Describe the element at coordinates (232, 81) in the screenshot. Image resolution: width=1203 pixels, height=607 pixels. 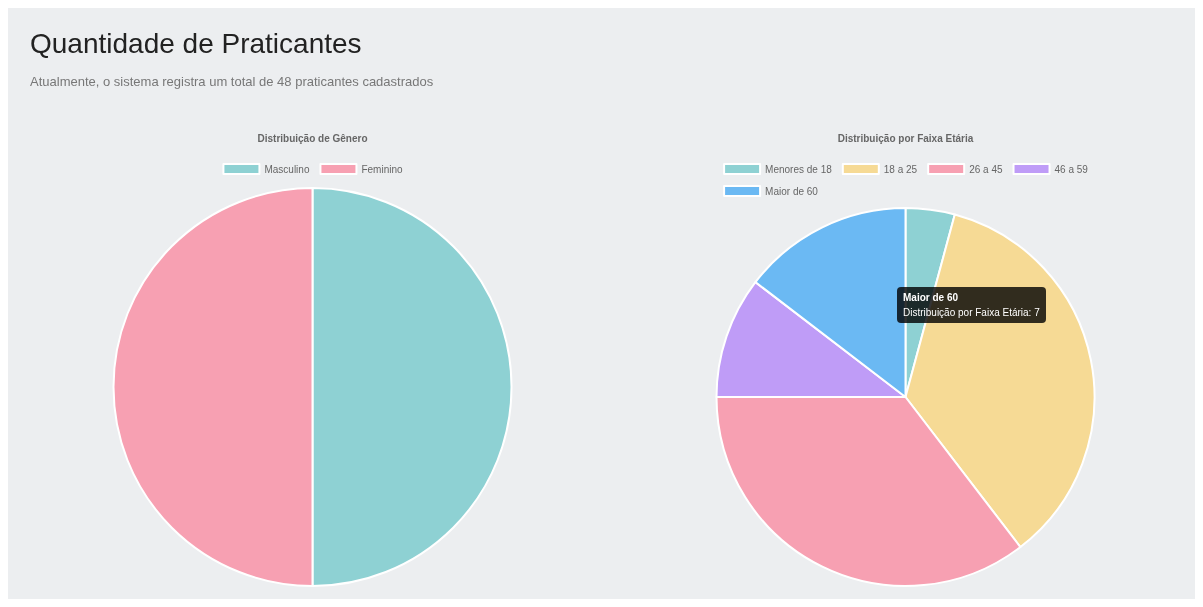
I see `text: Atualmente, o sistema registra um total de 48 praticantes cadastrados` at that location.